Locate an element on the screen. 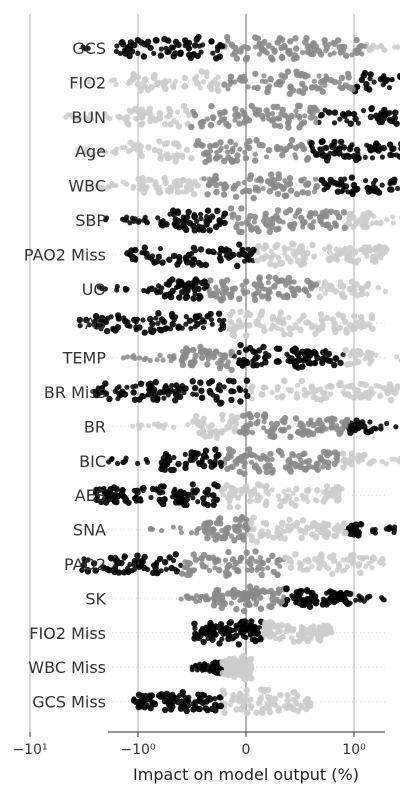 The height and width of the screenshot is (804, 400). feature-label: AS is located at coordinates (95, 323).